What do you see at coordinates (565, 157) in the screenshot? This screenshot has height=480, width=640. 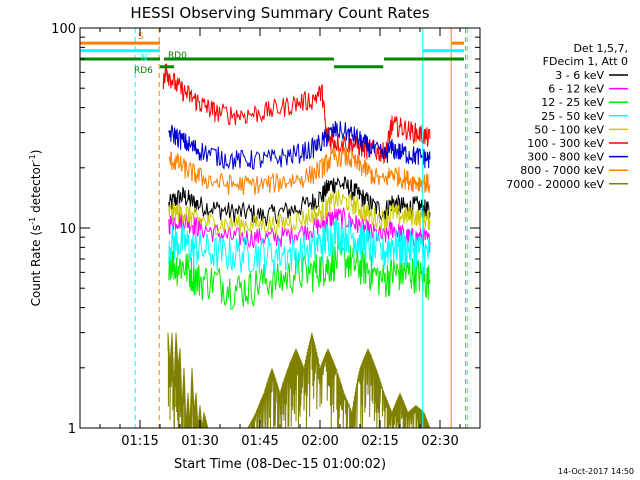 I see `legend-label-7: 300 - 800 keV` at bounding box center [565, 157].